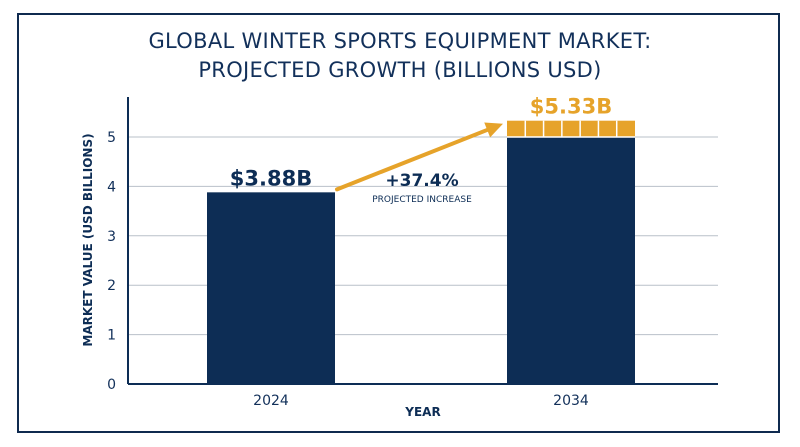  Describe the element at coordinates (571, 260) in the screenshot. I see `bar-2034` at that location.